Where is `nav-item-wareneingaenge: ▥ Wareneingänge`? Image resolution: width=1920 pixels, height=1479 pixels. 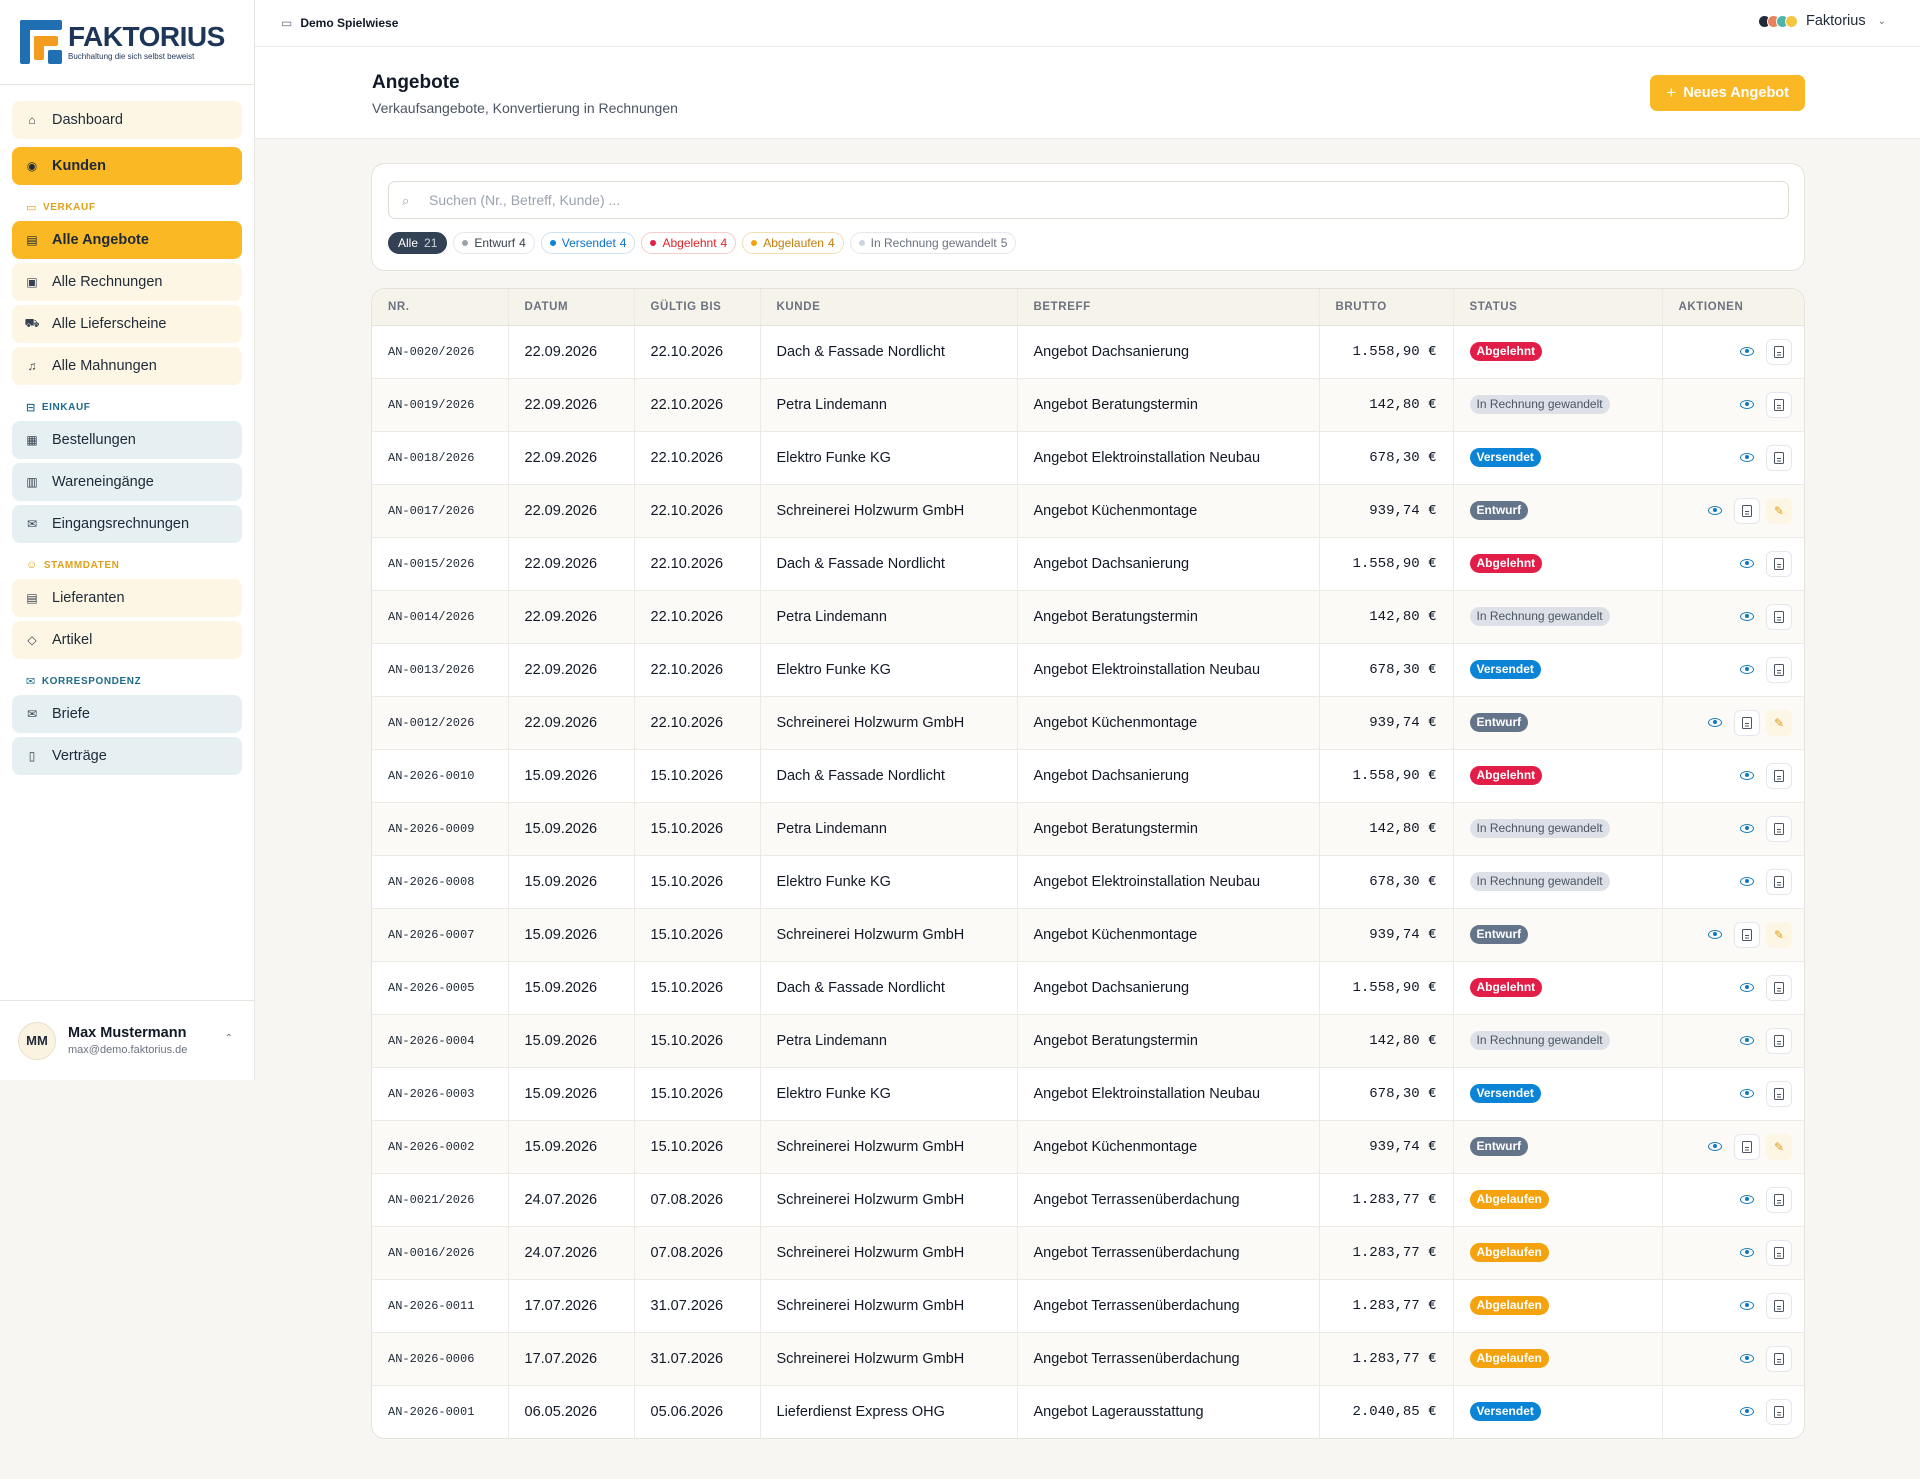
nav-item-wareneingaenge: ▥ Wareneingänge is located at coordinates (127, 482).